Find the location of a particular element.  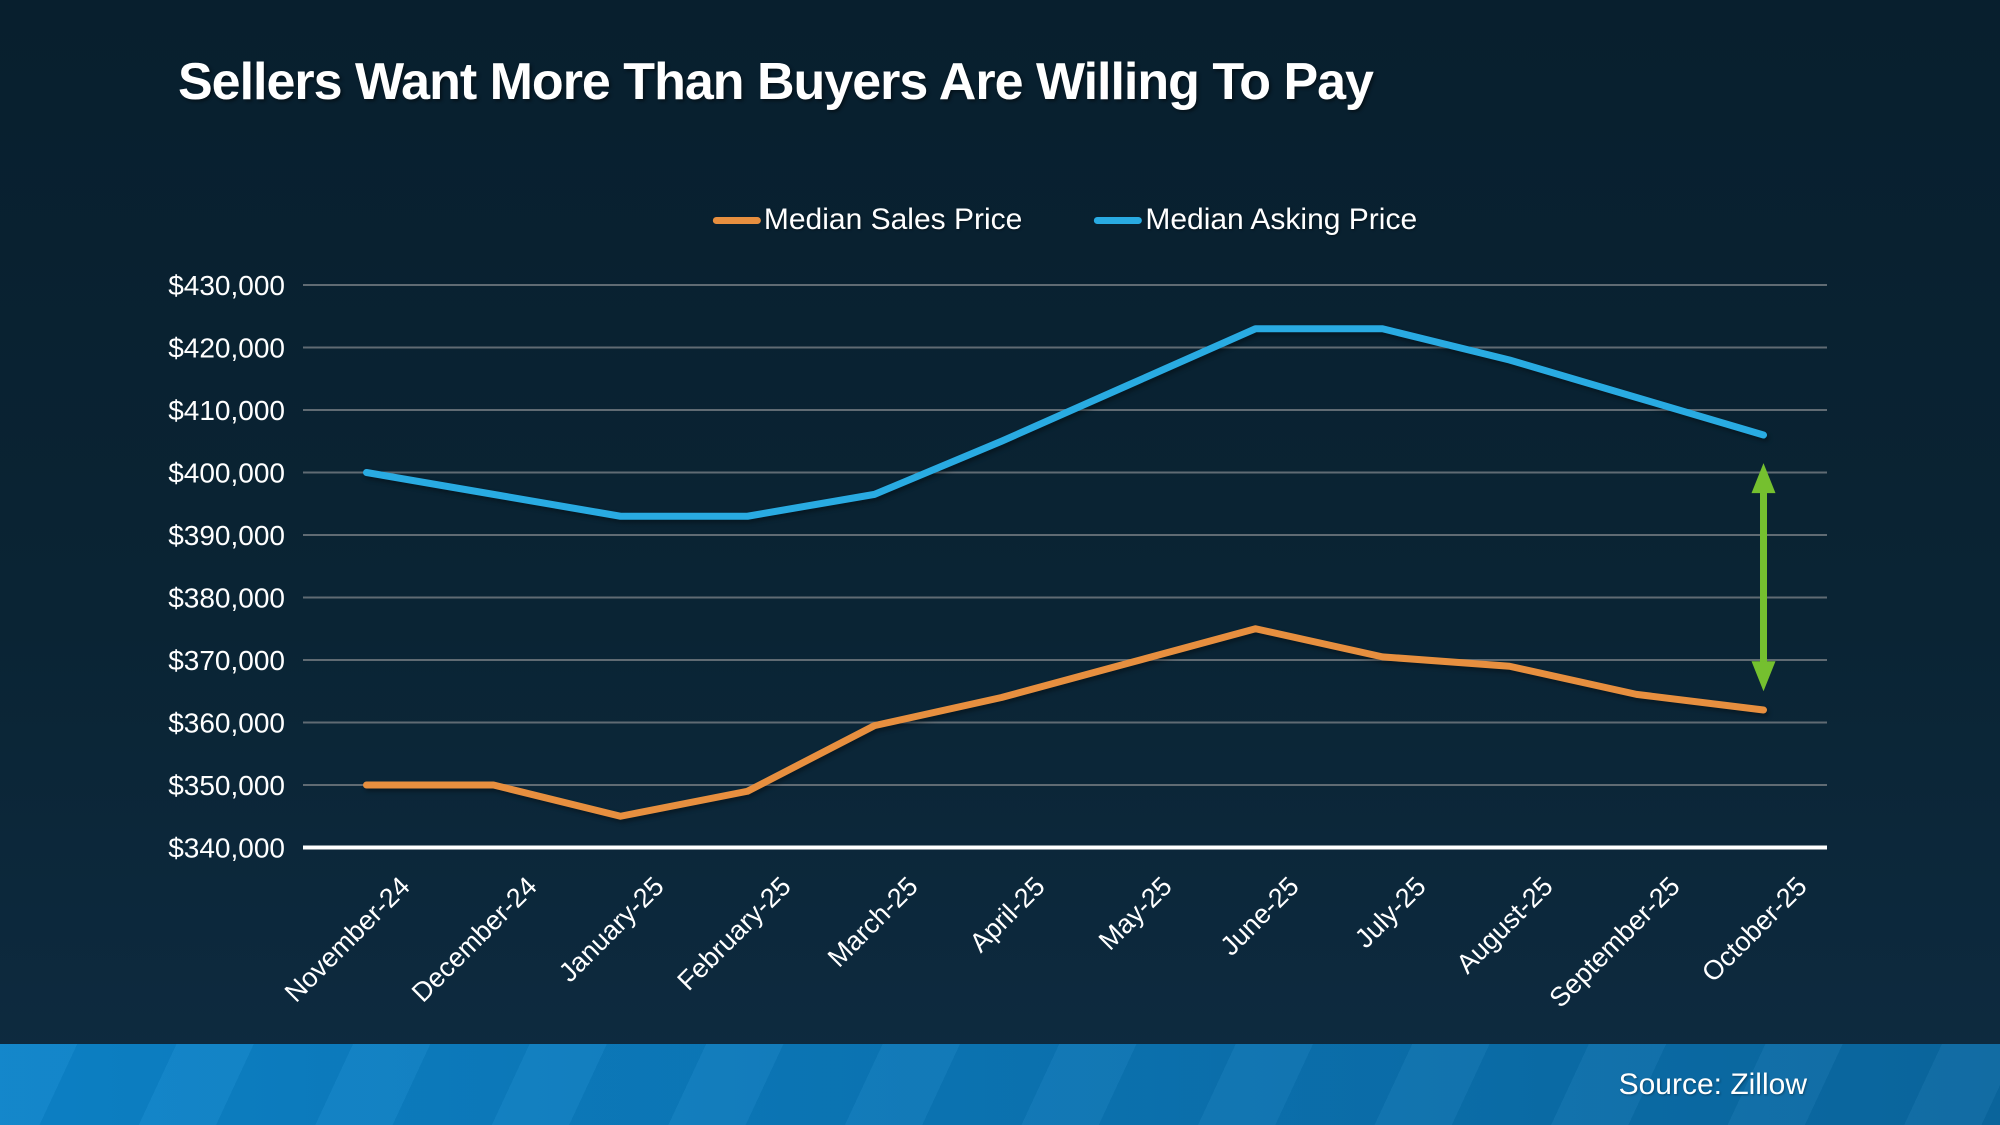

x-tick-label: May-25 is located at coordinates (1135, 913).